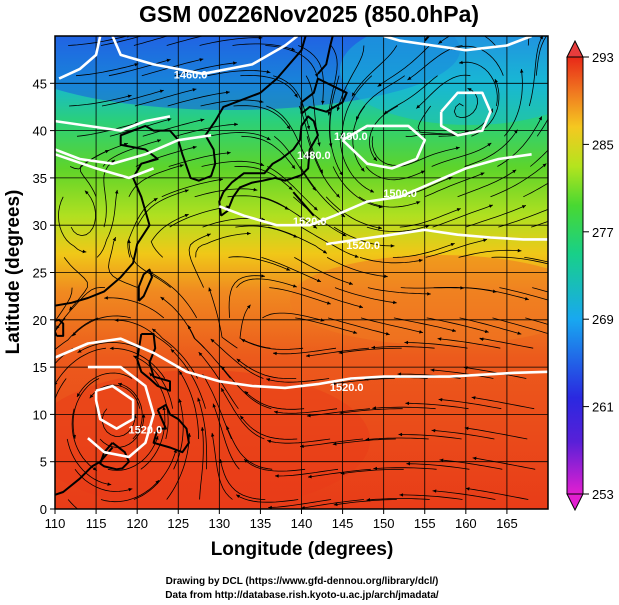 Image resolution: width=619 pixels, height=605 pixels. I want to click on y-axis-label: Latitude (degrees), so click(13, 272).